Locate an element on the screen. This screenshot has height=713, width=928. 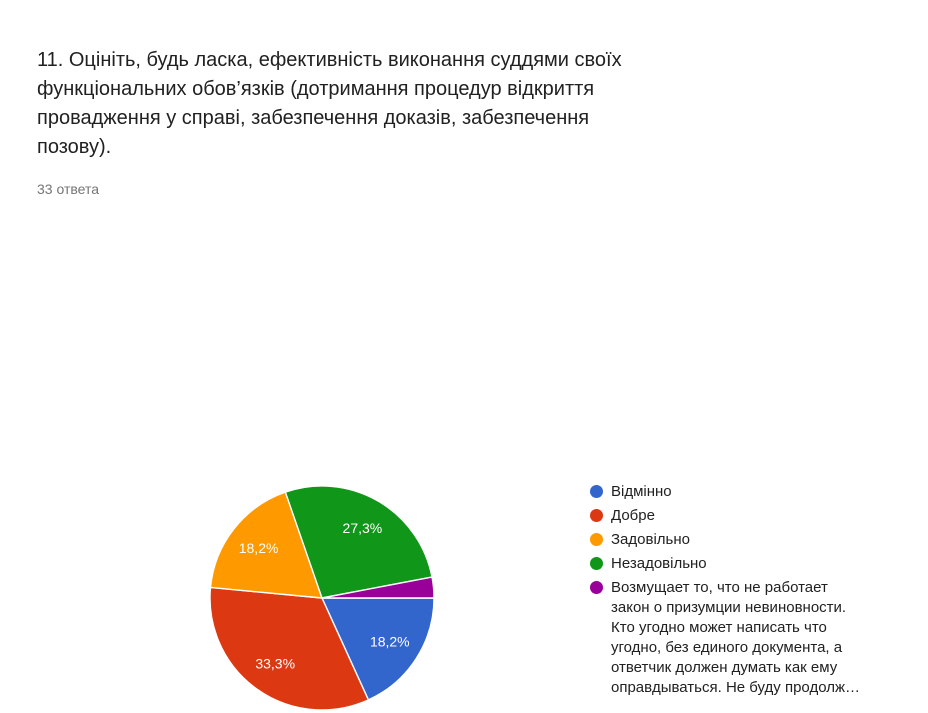
pie-slice-percent-label: 27,3% is located at coordinates (363, 528).